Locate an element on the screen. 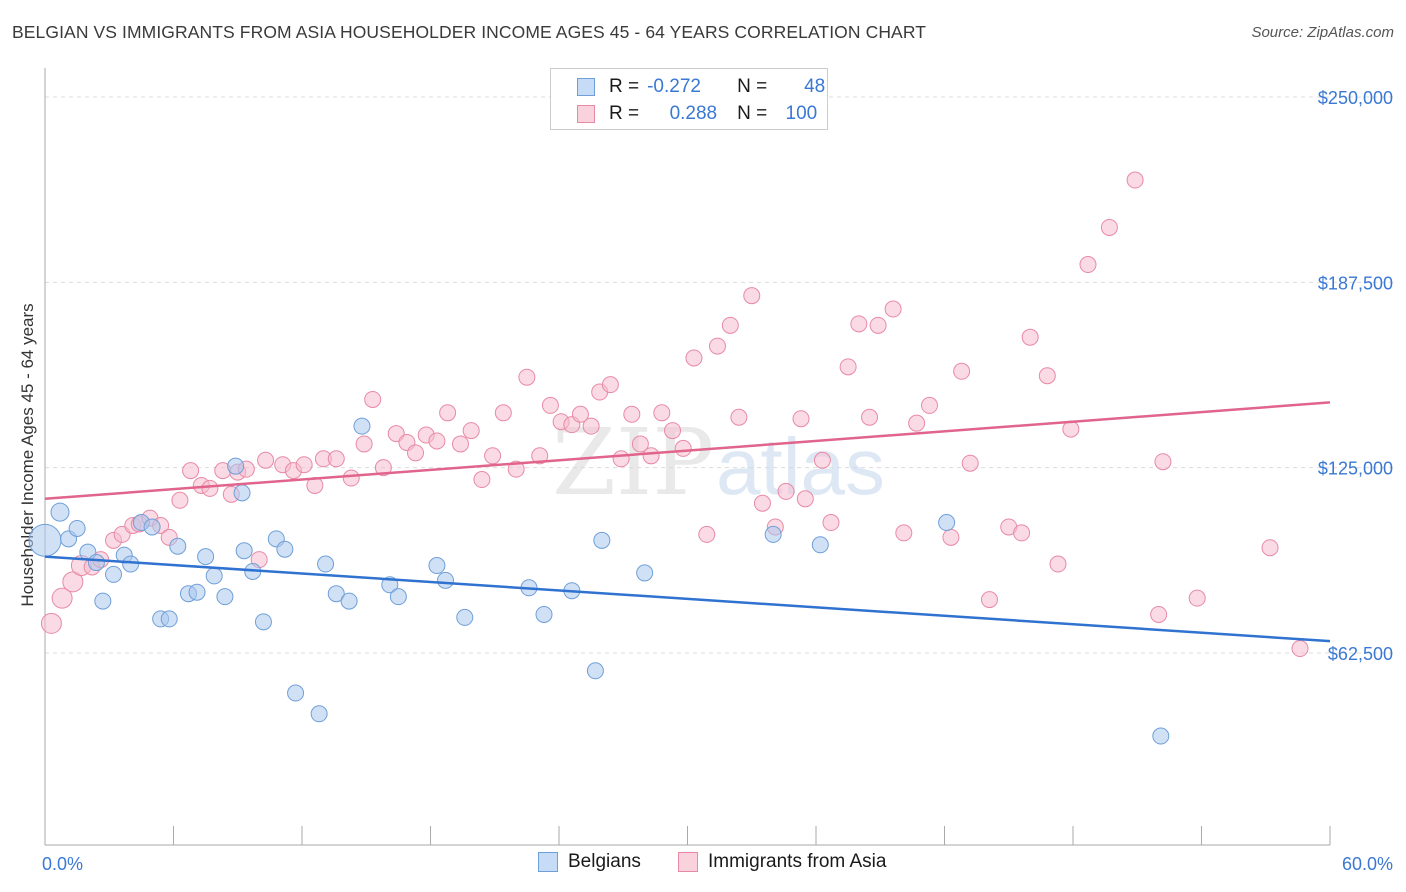 The image size is (1406, 892). legend-item-belgians: Belgians is located at coordinates (589, 862).